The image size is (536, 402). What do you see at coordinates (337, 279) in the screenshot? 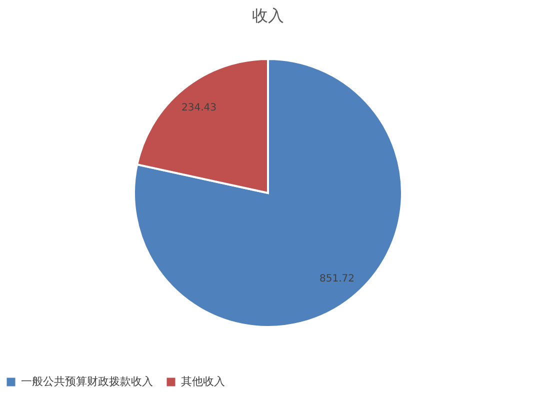
I see `data-label: 851.72` at bounding box center [337, 279].